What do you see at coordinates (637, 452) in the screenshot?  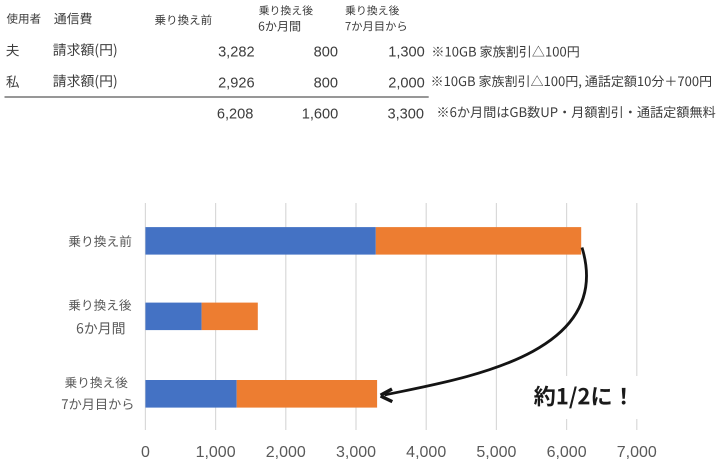 I see `svg-text: 7,000` at bounding box center [637, 452].